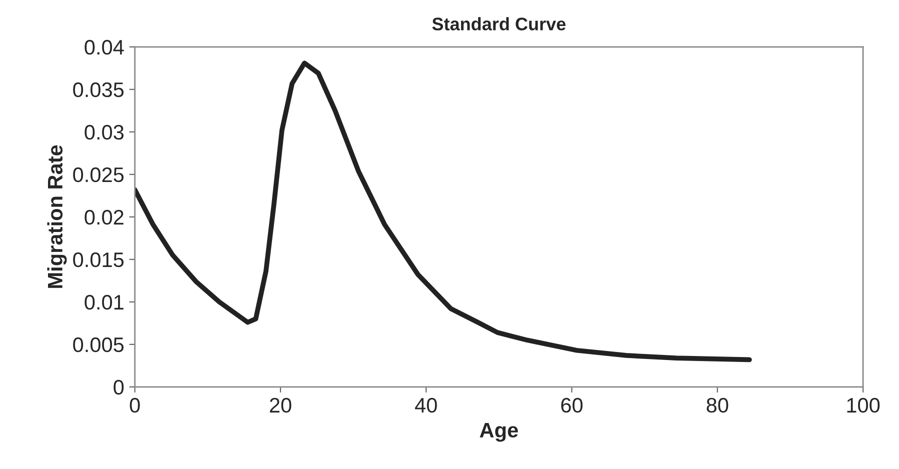  Describe the element at coordinates (499, 432) in the screenshot. I see `x-axis-title: Age` at that location.